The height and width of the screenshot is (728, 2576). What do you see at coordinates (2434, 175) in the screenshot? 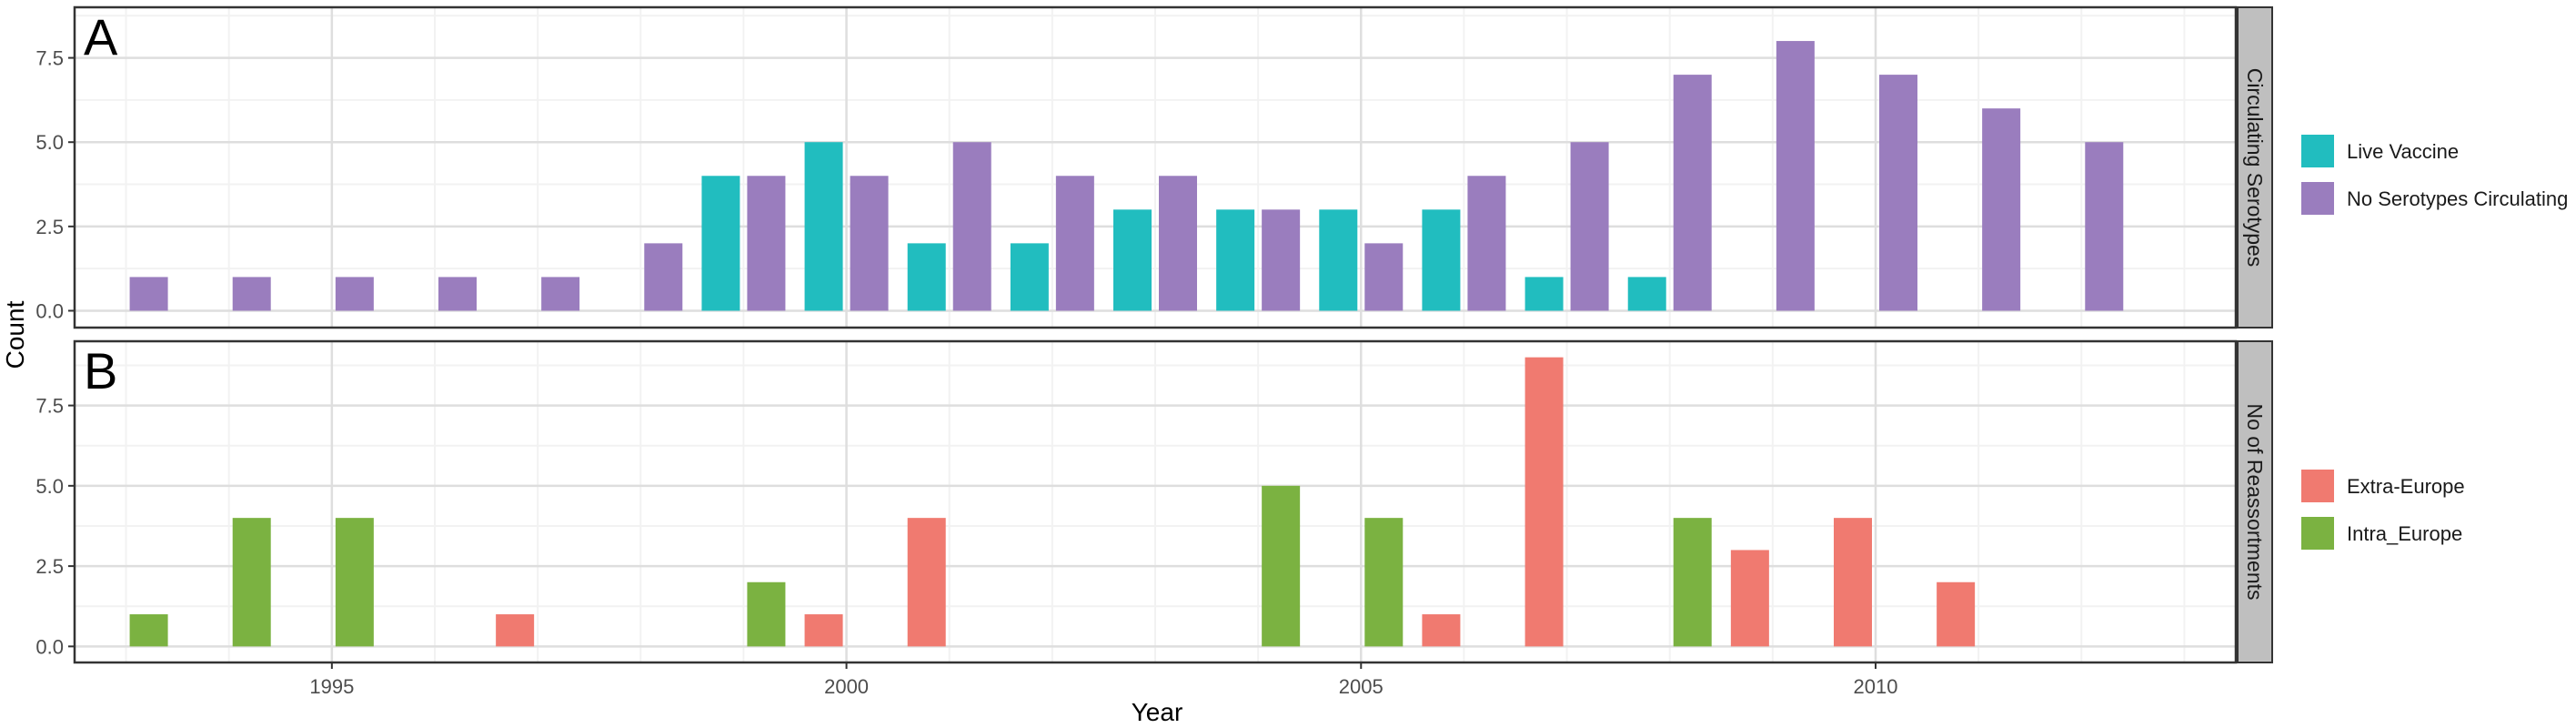
I see `legend-panel-a: Live Vaccine No Serotypes Circulating` at bounding box center [2434, 175].